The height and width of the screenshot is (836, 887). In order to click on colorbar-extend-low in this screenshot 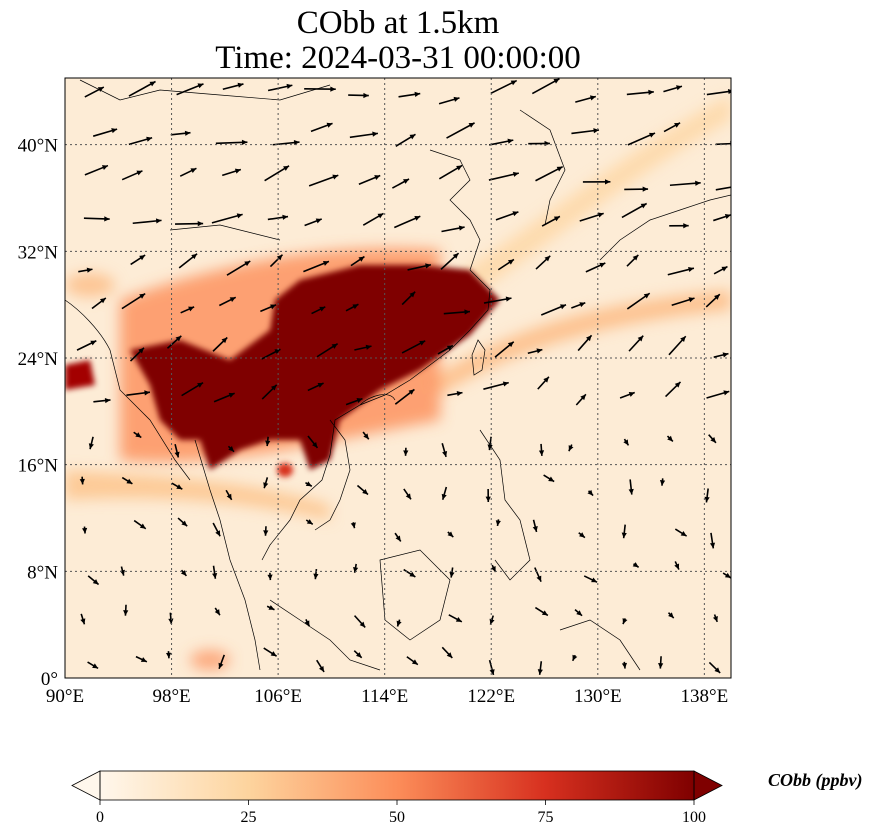, I will do `click(86, 785)`.